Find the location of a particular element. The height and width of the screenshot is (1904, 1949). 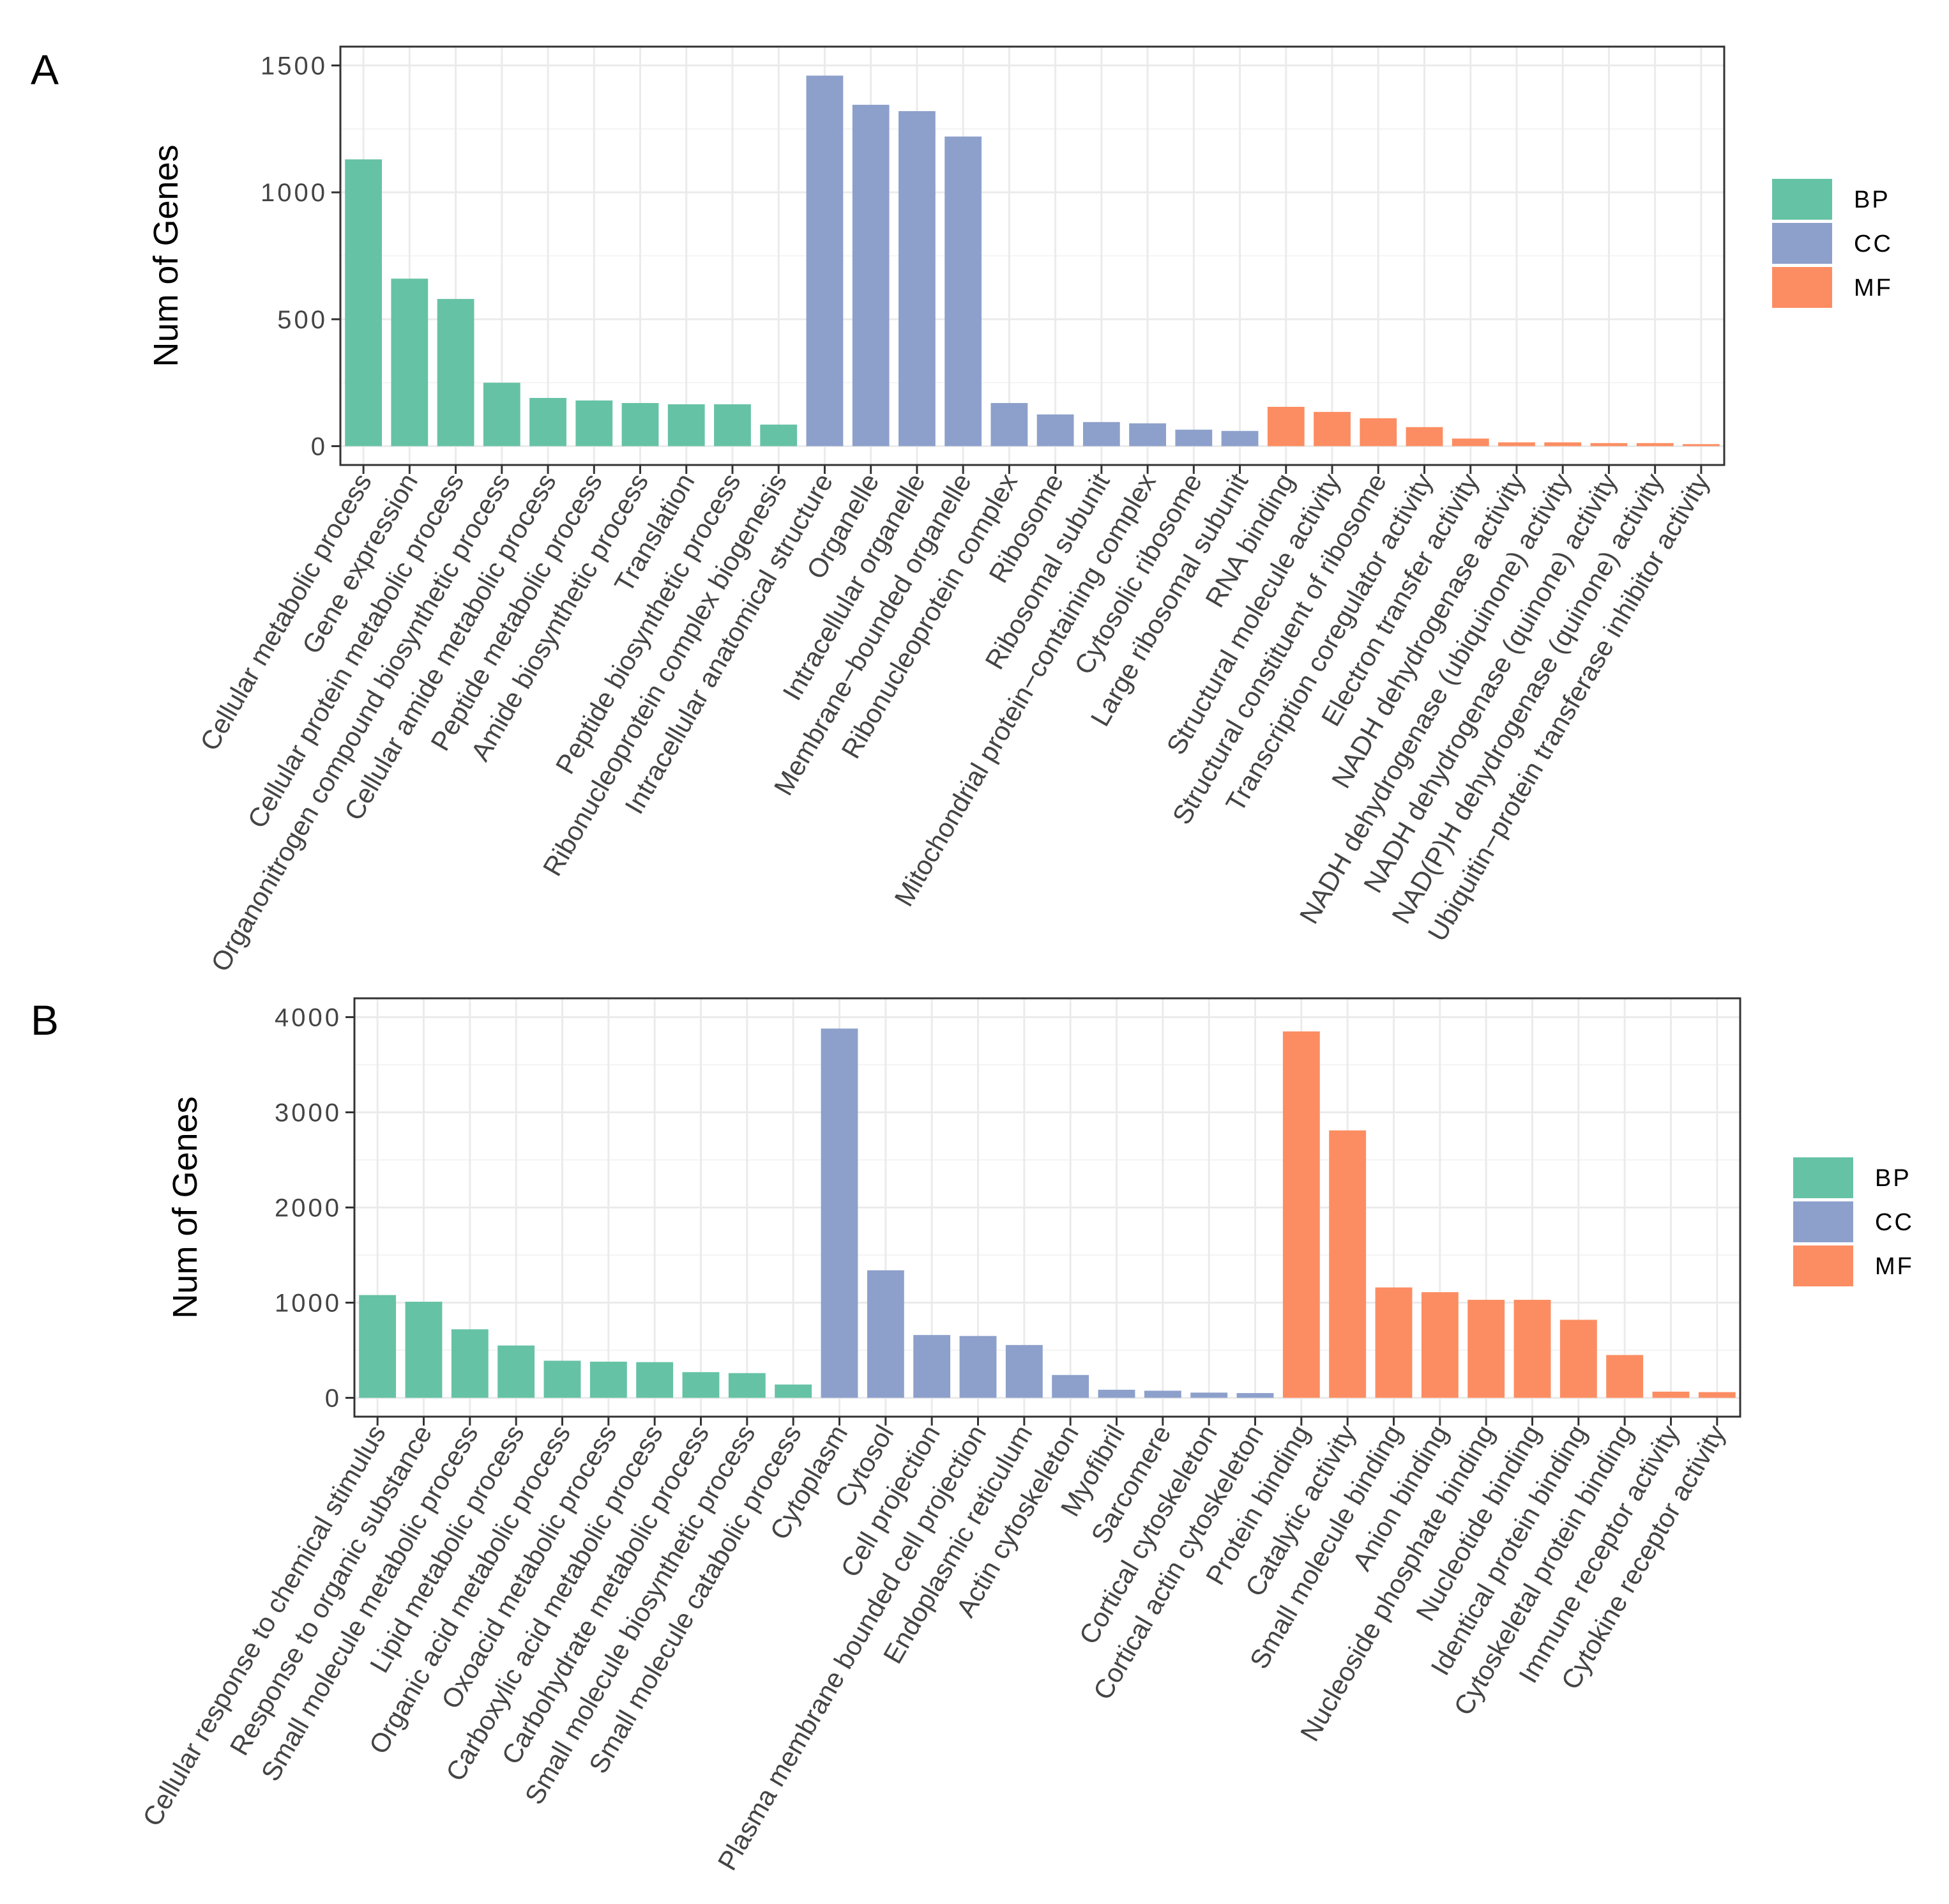

y-tick-label: 4000 is located at coordinates (308, 1017).